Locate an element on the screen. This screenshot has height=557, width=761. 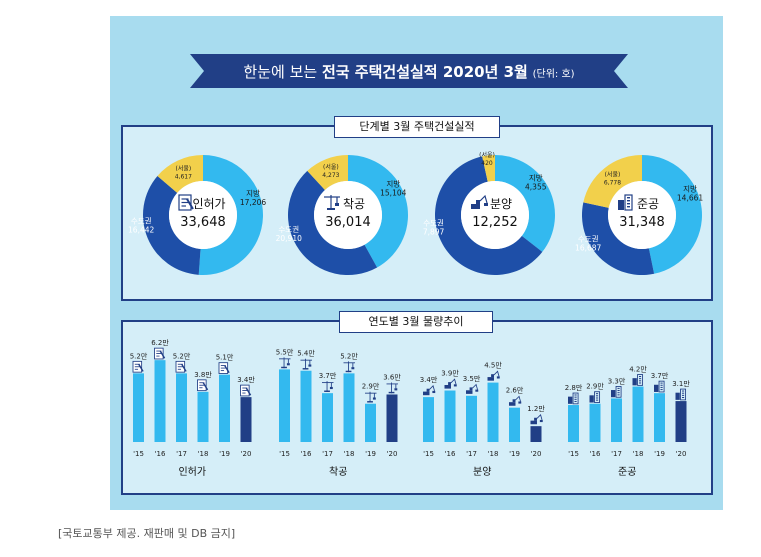
bar-value-label: 3.3만 is located at coordinates (617, 380).